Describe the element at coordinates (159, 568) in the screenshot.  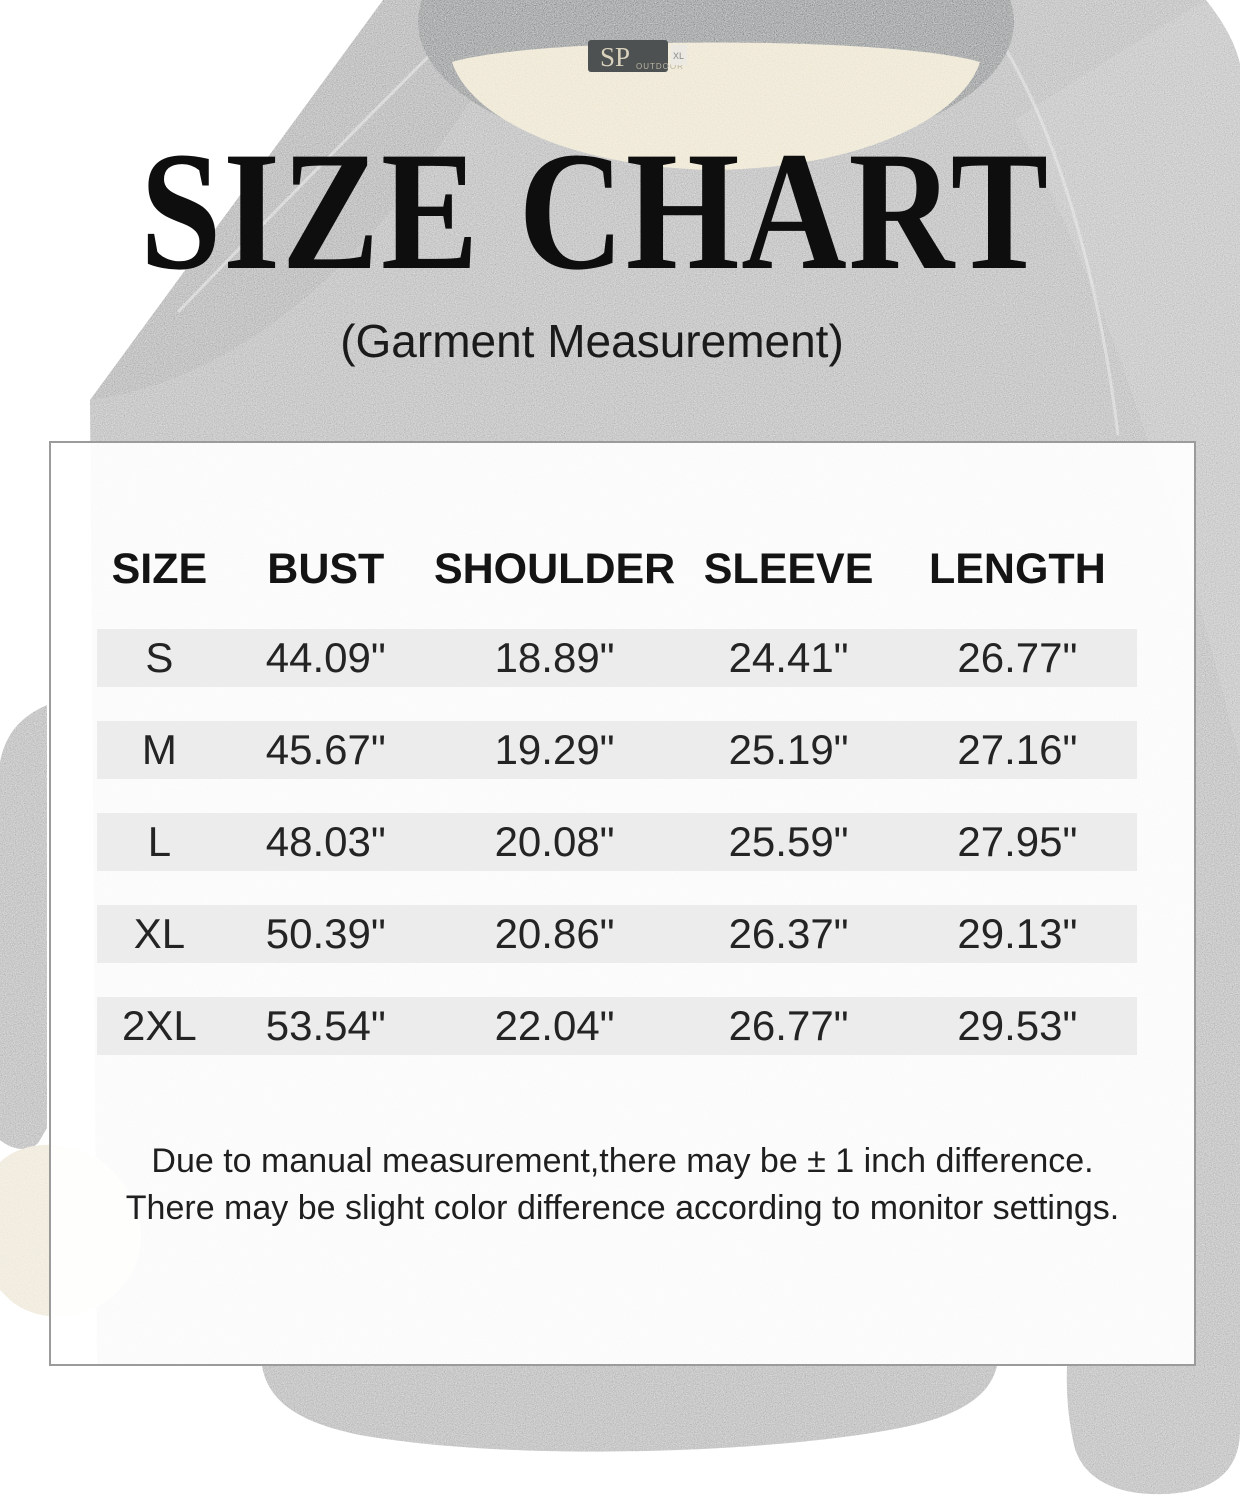
I see `column-header-size: SIZE` at that location.